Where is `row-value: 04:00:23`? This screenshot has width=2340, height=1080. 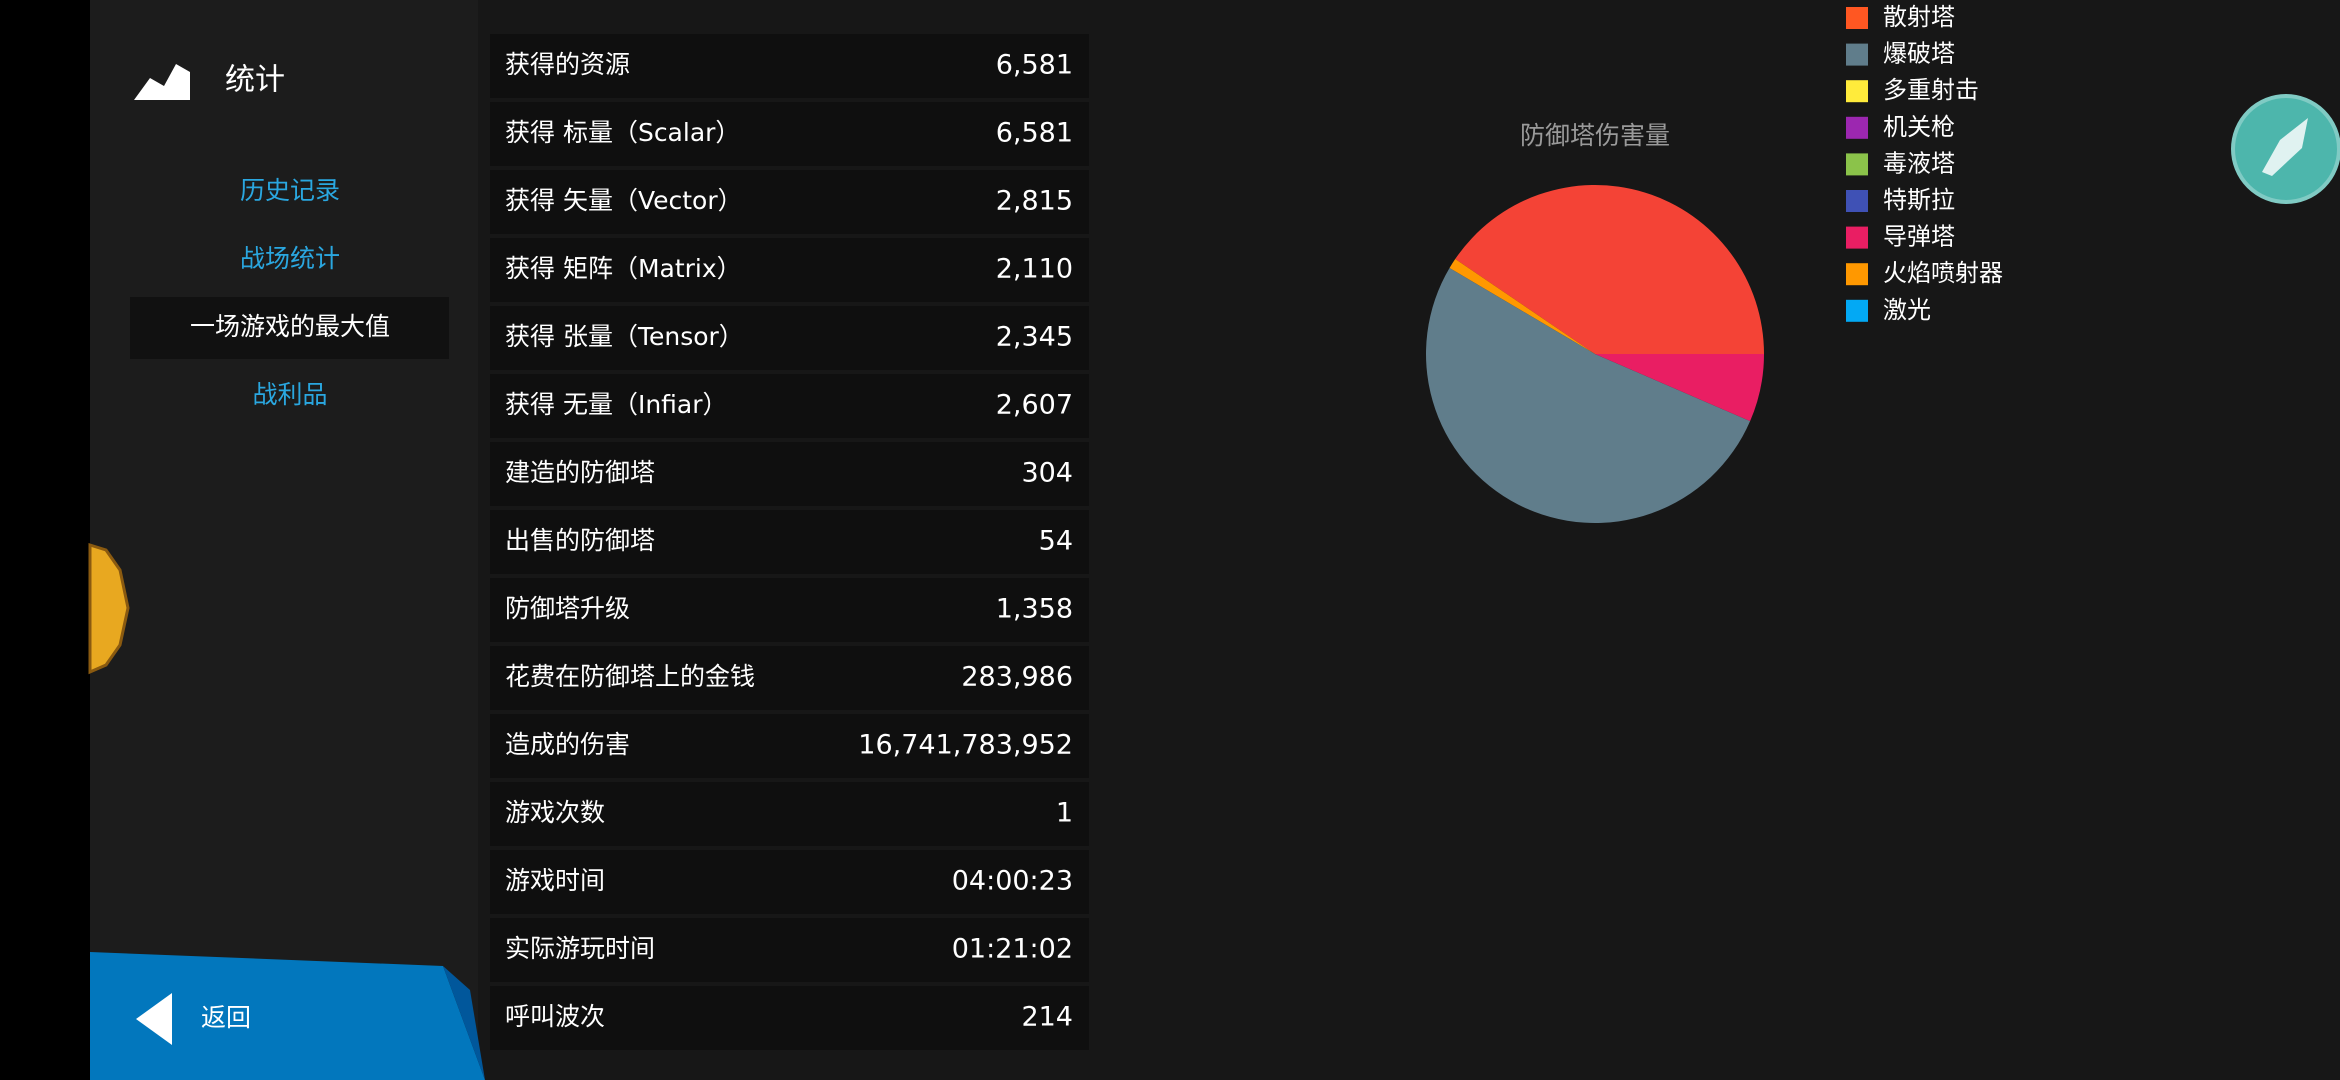
row-value: 04:00:23 is located at coordinates (1012, 881).